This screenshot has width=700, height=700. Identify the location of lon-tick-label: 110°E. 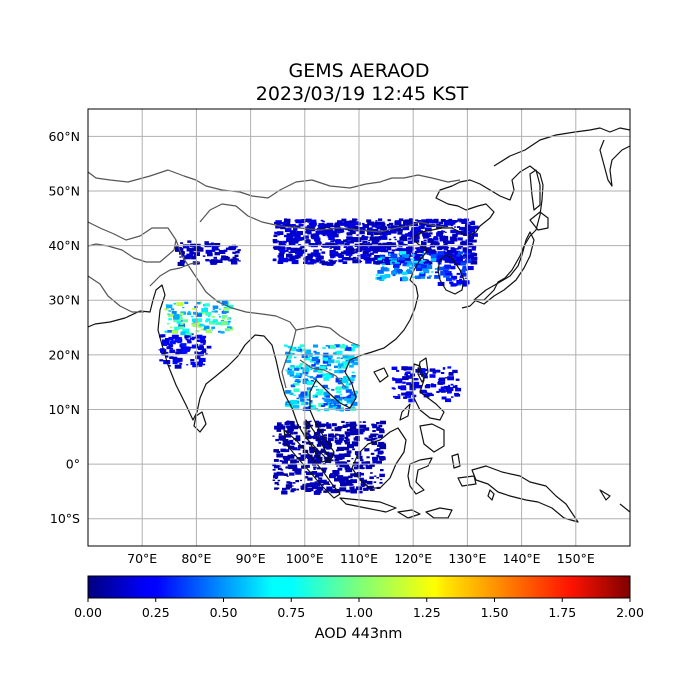
(359, 558).